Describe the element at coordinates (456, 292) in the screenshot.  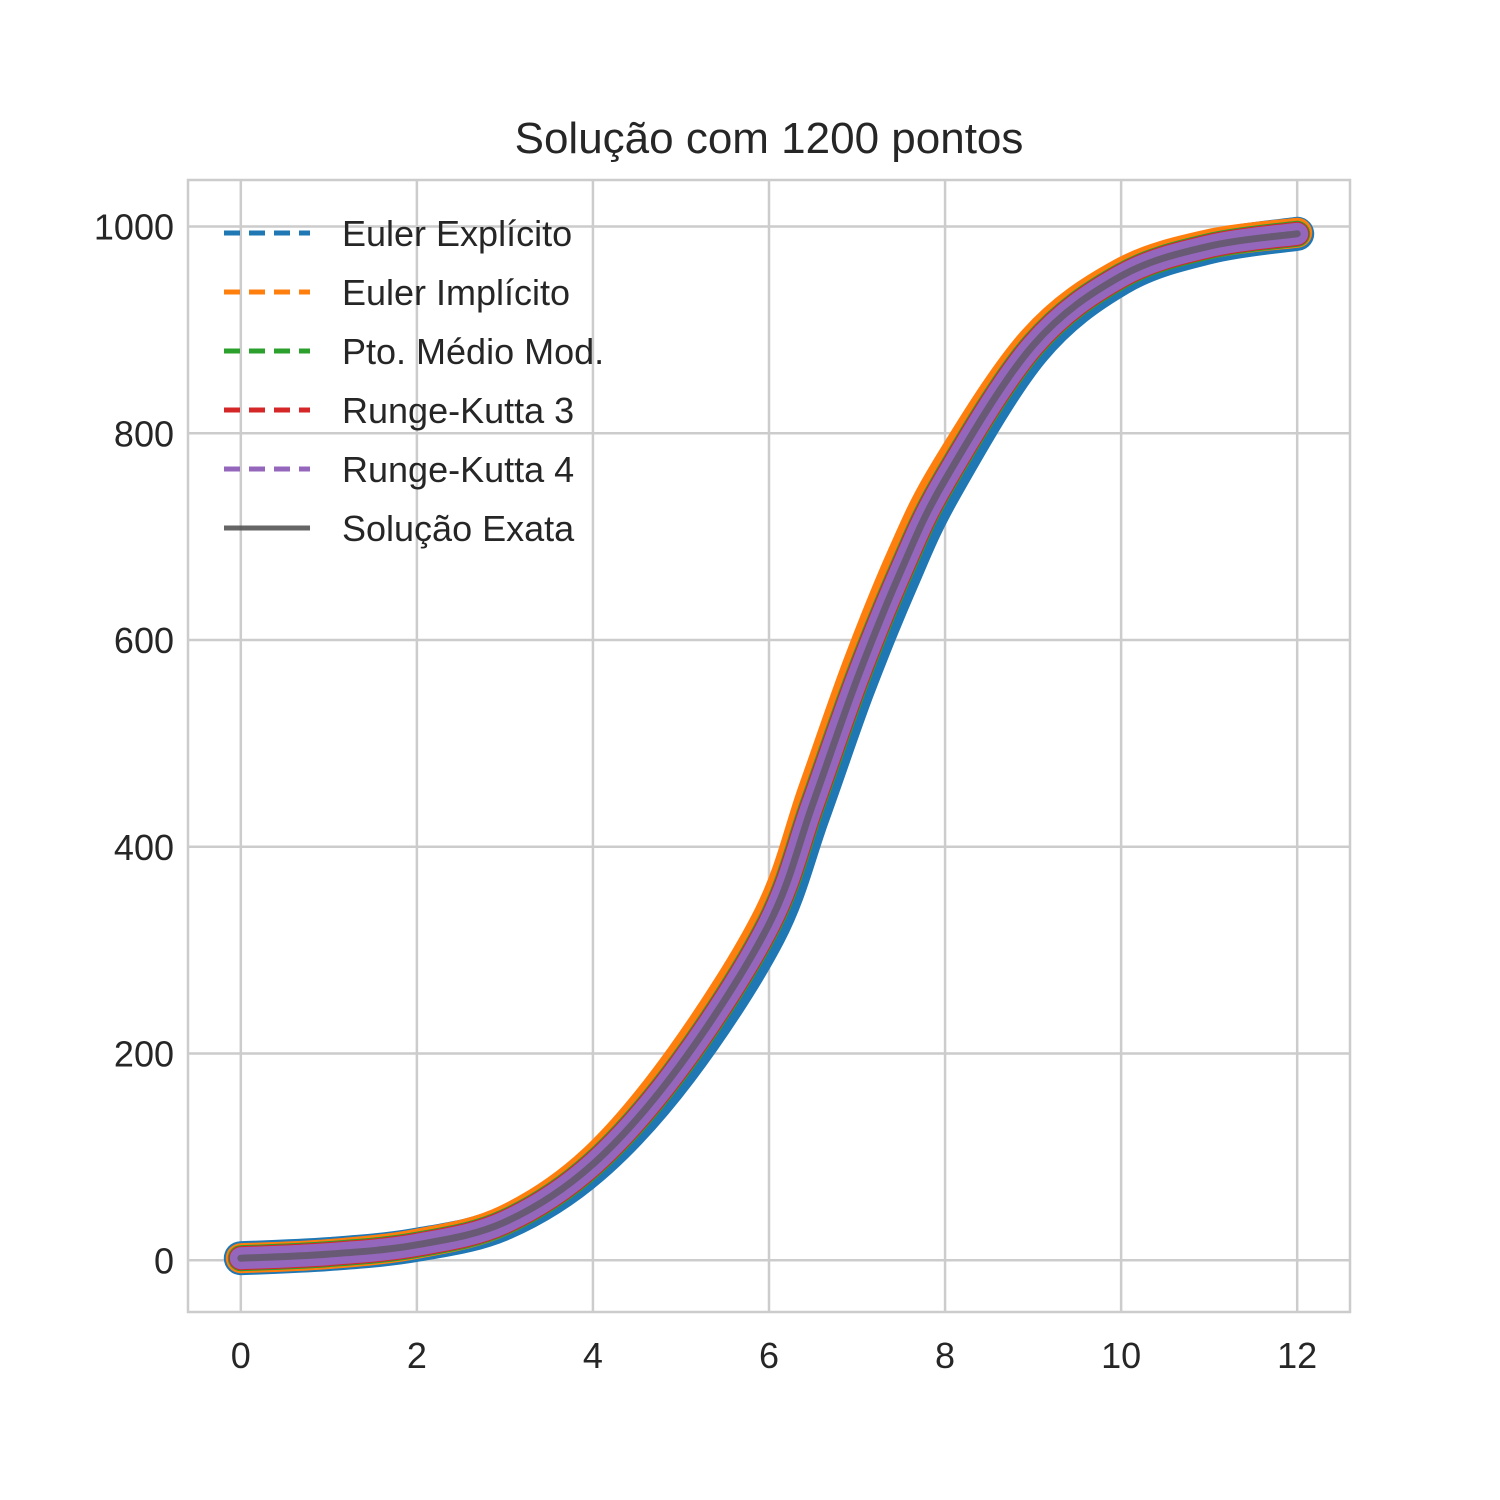
I see `legend-label-2: Euler Implícito` at that location.